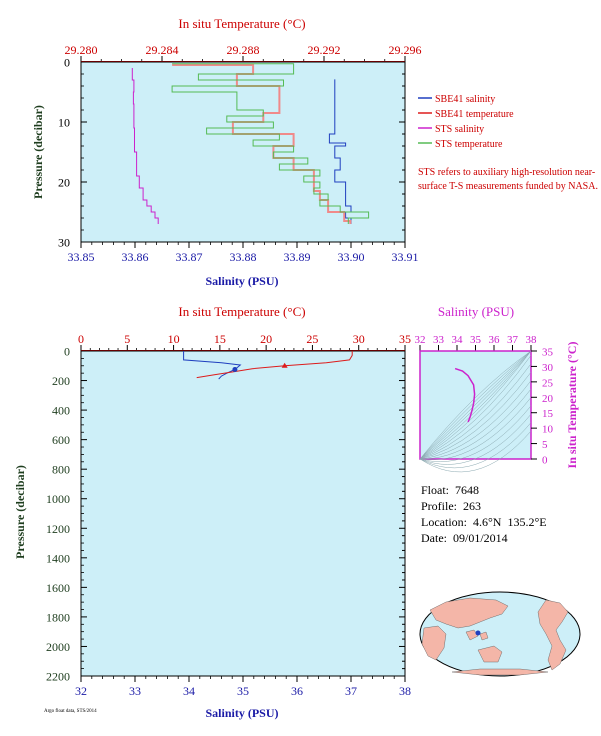 The width and height of the screenshot is (601, 736). Describe the element at coordinates (67, 352) in the screenshot. I see `bottom-pressure-tick-label: 0` at that location.